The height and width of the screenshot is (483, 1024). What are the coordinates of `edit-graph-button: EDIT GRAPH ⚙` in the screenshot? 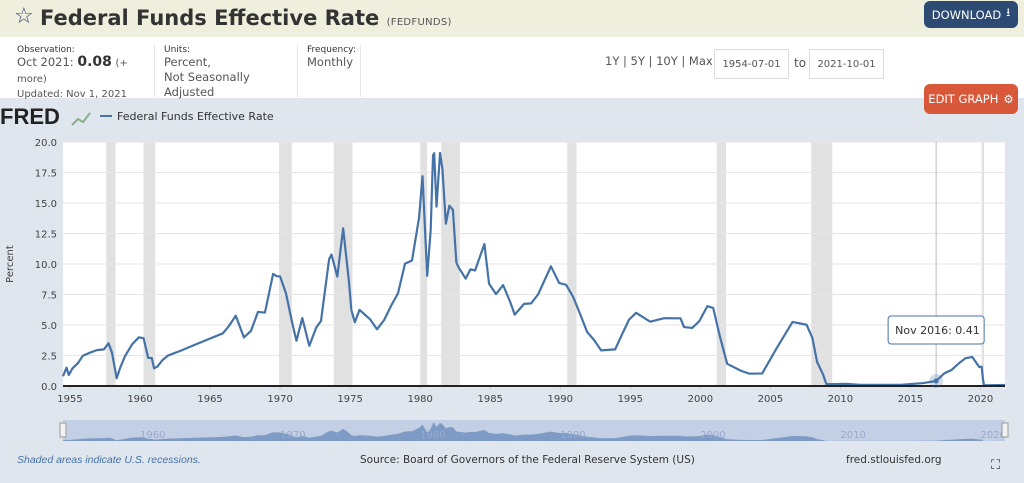 It's located at (971, 99).